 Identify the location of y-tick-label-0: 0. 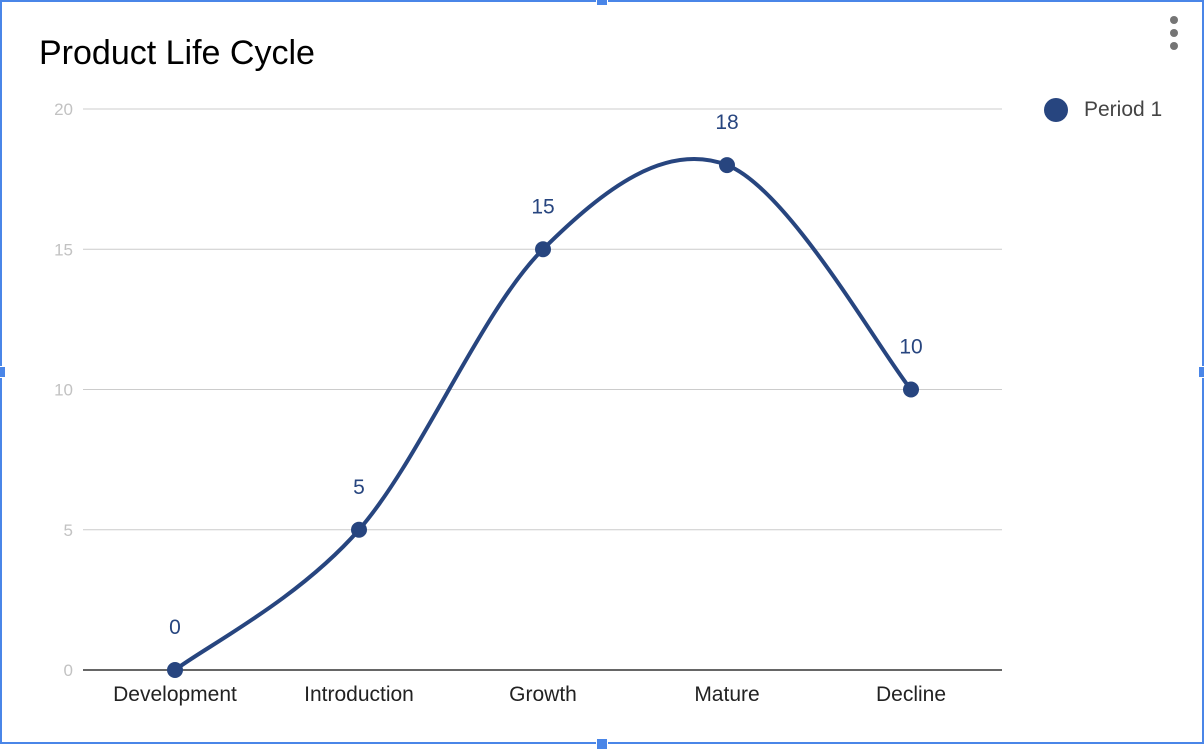
(68, 670).